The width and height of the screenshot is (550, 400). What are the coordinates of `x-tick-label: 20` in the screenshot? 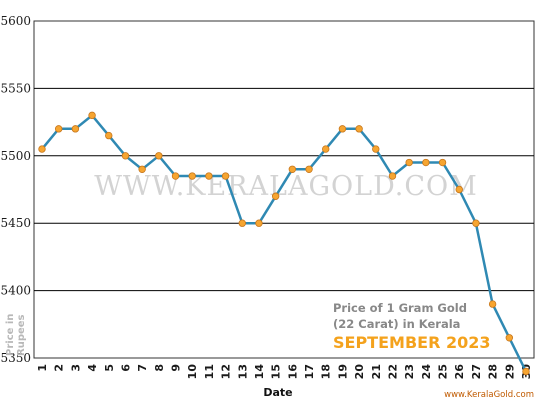 It's located at (359, 372).